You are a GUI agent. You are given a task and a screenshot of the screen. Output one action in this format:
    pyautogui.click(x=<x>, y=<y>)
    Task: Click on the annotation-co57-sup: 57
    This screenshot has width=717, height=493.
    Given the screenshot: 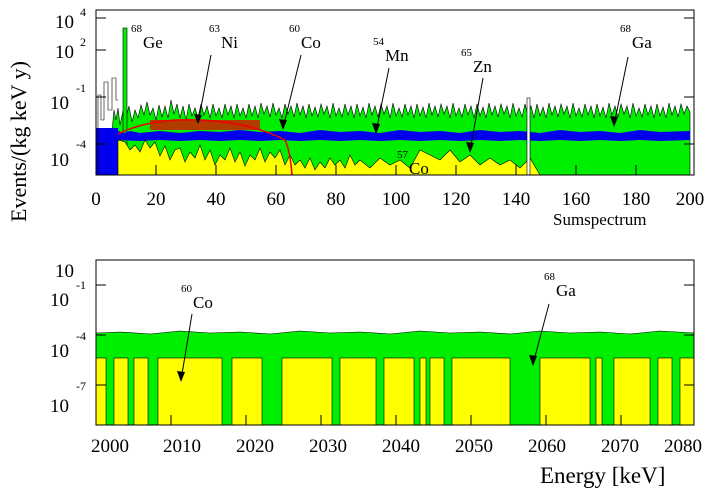 What is the action you would take?
    pyautogui.click(x=403, y=155)
    